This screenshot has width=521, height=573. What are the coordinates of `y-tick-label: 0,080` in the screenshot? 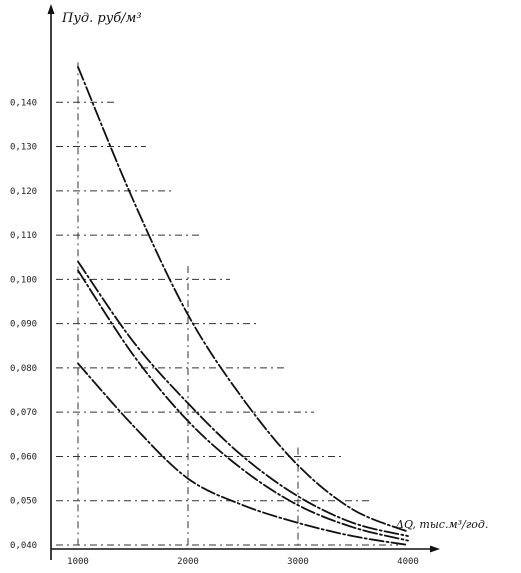 It's located at (23, 369).